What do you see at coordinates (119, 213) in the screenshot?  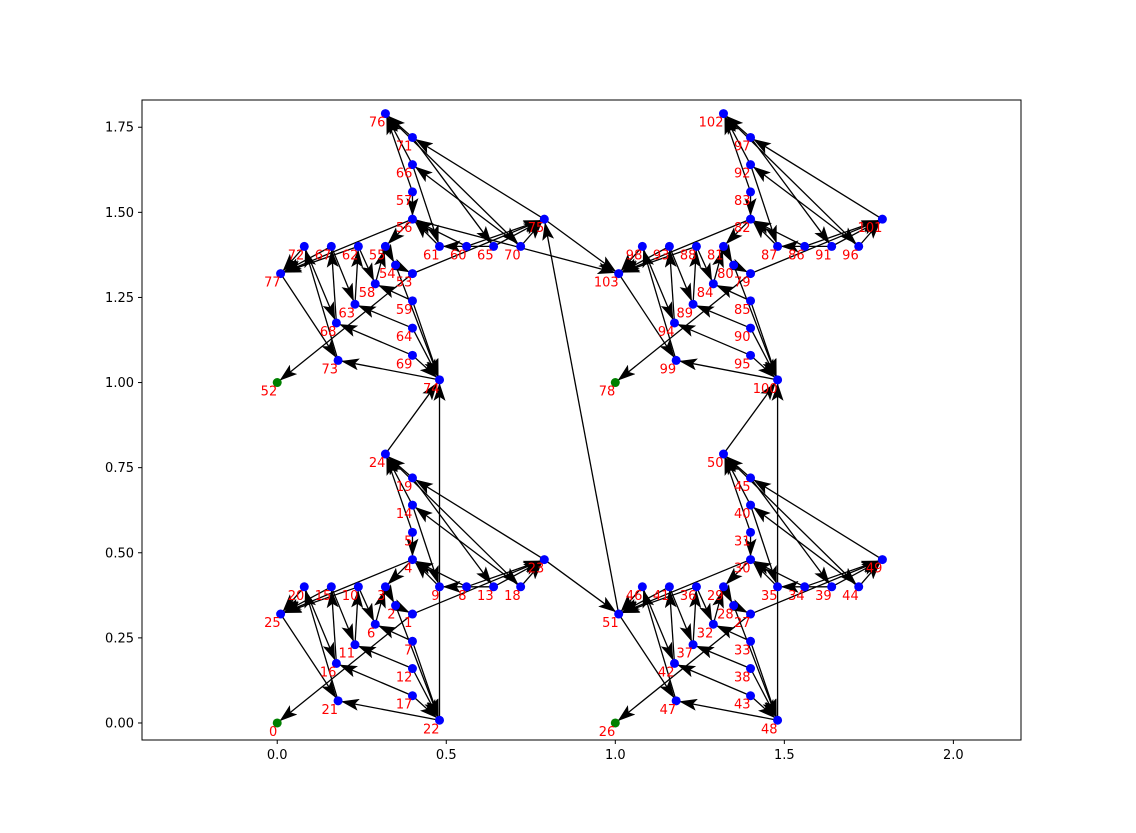 I see `y-tick-label: 1.50` at bounding box center [119, 213].